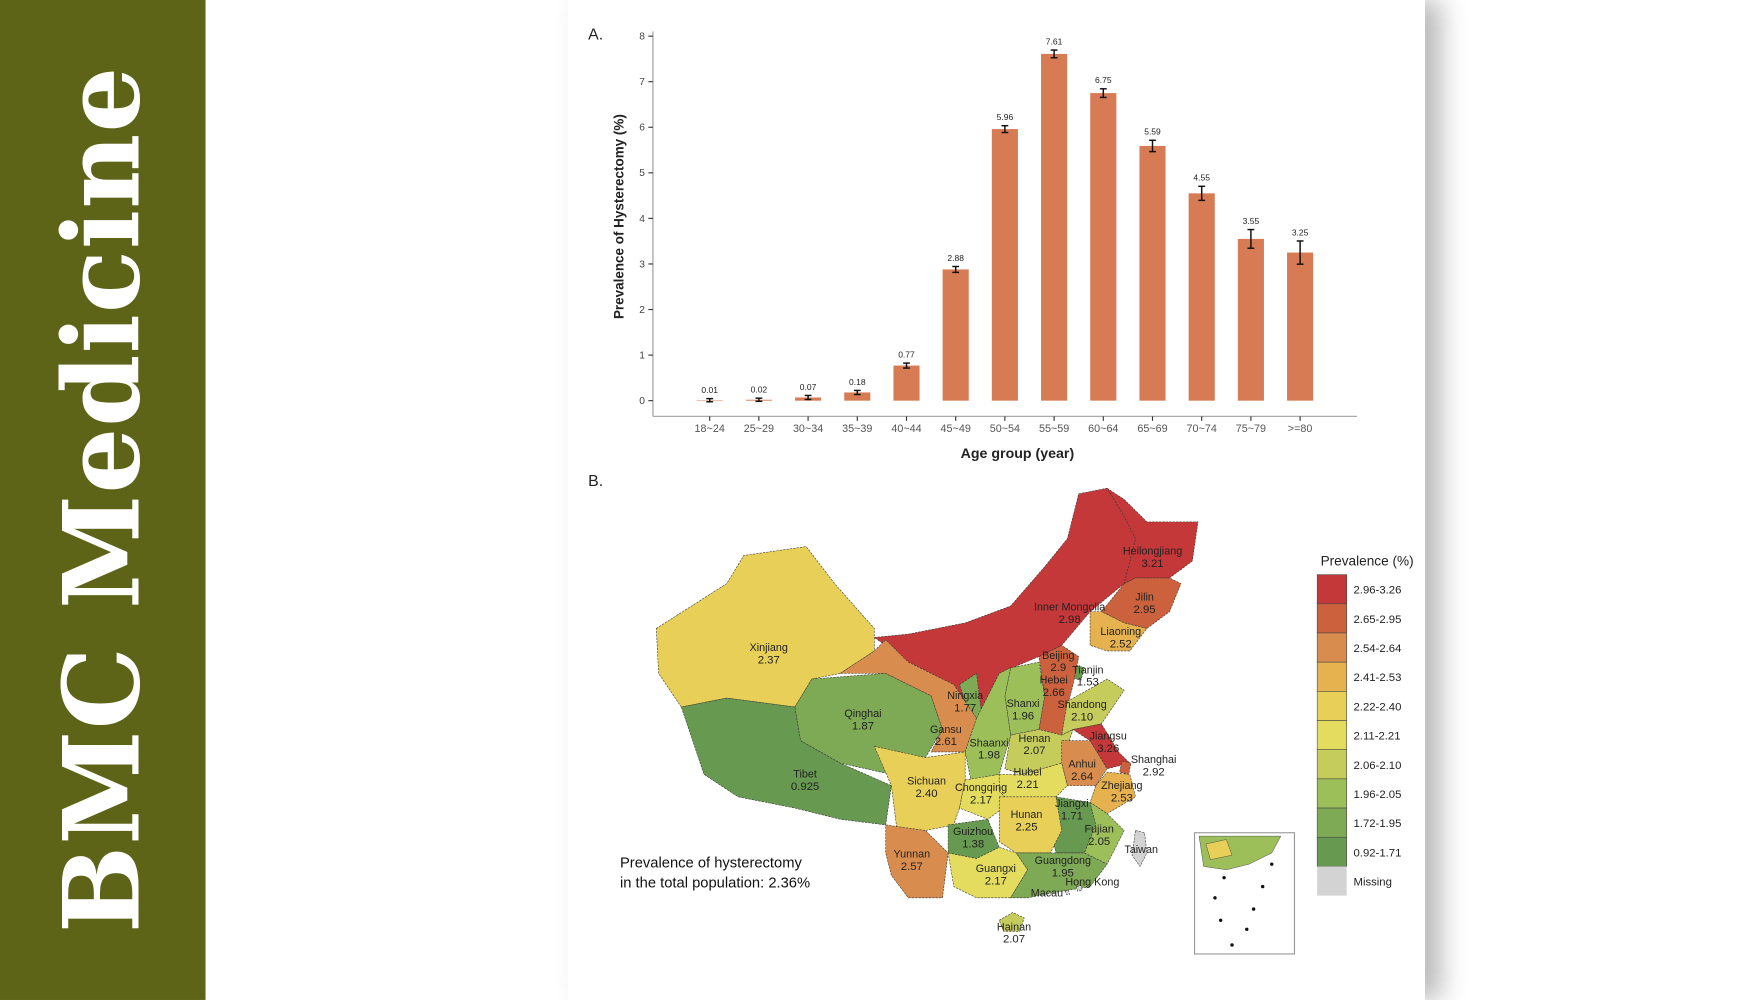  I want to click on x-tick-label: 45~49, so click(956, 429).